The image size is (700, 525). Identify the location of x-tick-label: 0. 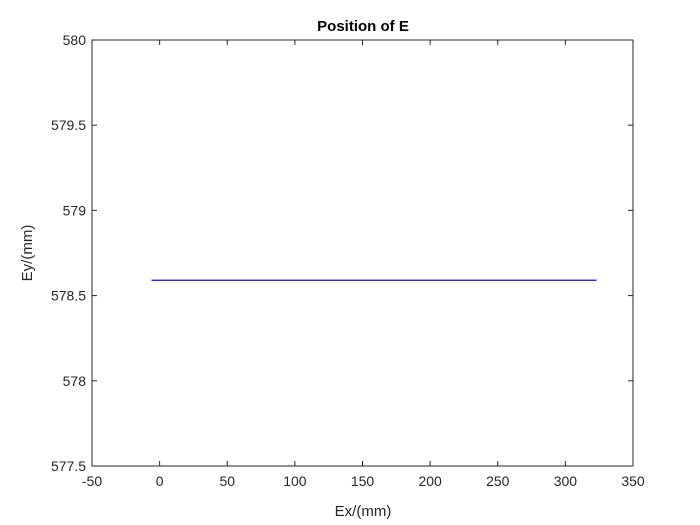
(160, 481).